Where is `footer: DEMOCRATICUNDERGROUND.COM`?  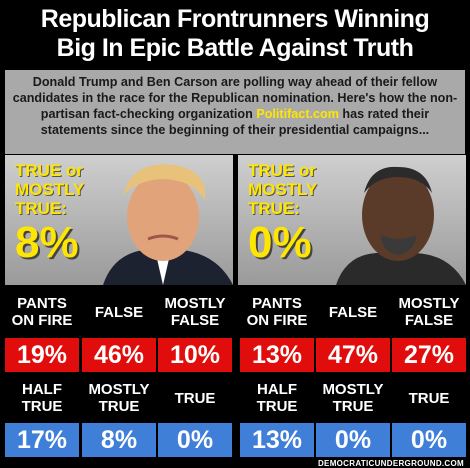 footer: DEMOCRATICUNDERGROUND.COM is located at coordinates (390, 463).